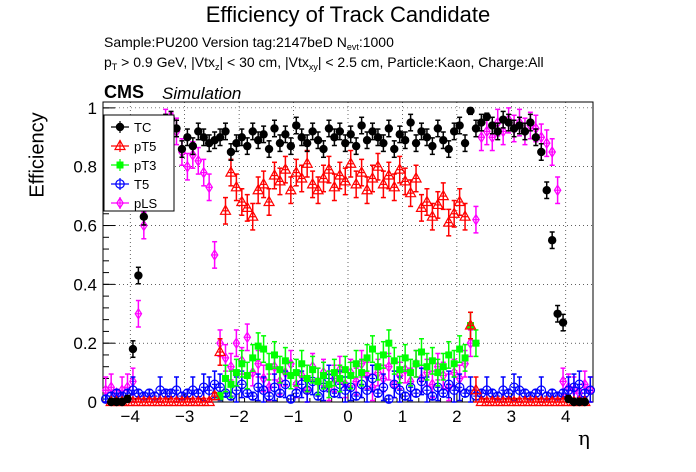 The image size is (696, 472). I want to click on y-tick-label: 0.6, so click(85, 226).